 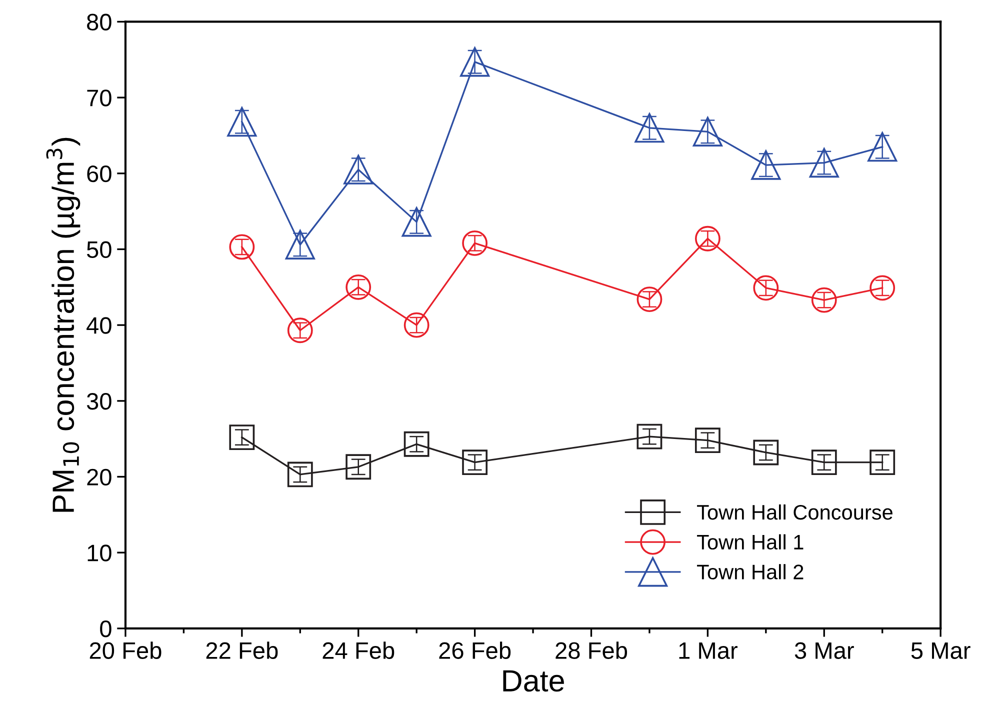 I want to click on y-tick-label: 70, so click(x=99, y=98).